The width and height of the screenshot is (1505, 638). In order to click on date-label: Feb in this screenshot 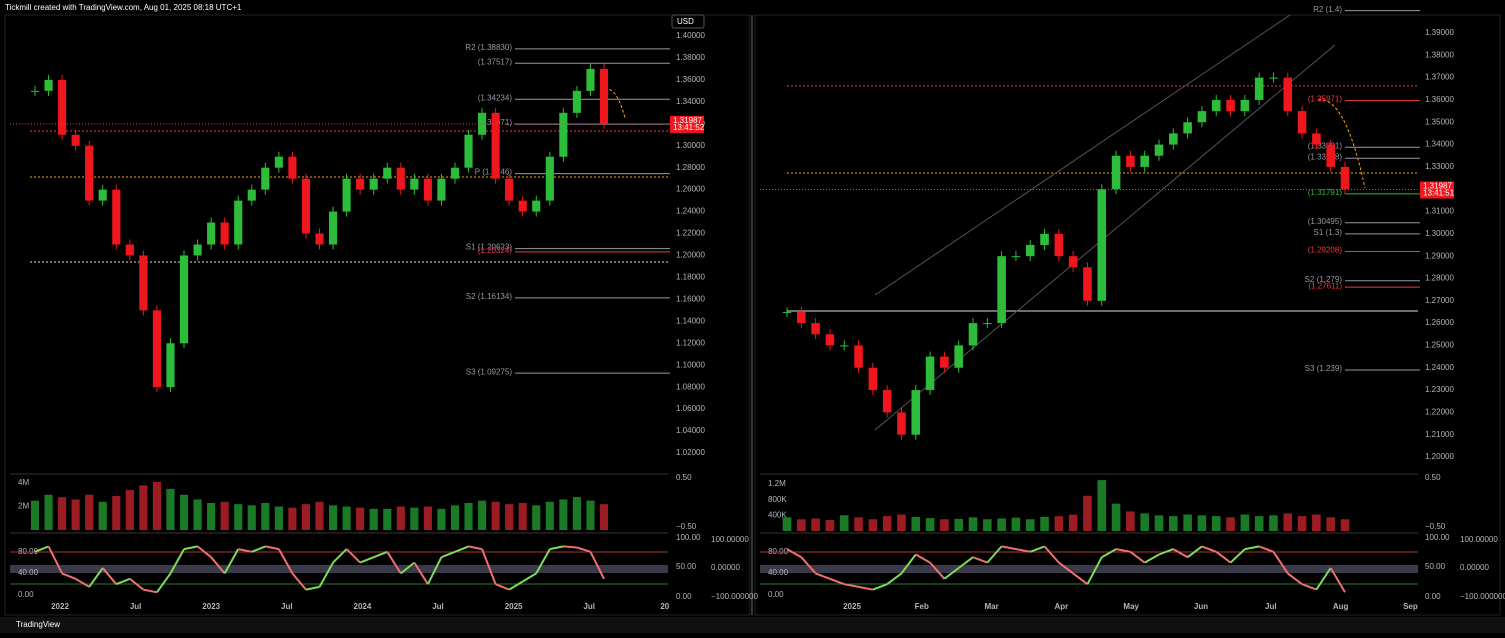, I will do `click(922, 606)`.